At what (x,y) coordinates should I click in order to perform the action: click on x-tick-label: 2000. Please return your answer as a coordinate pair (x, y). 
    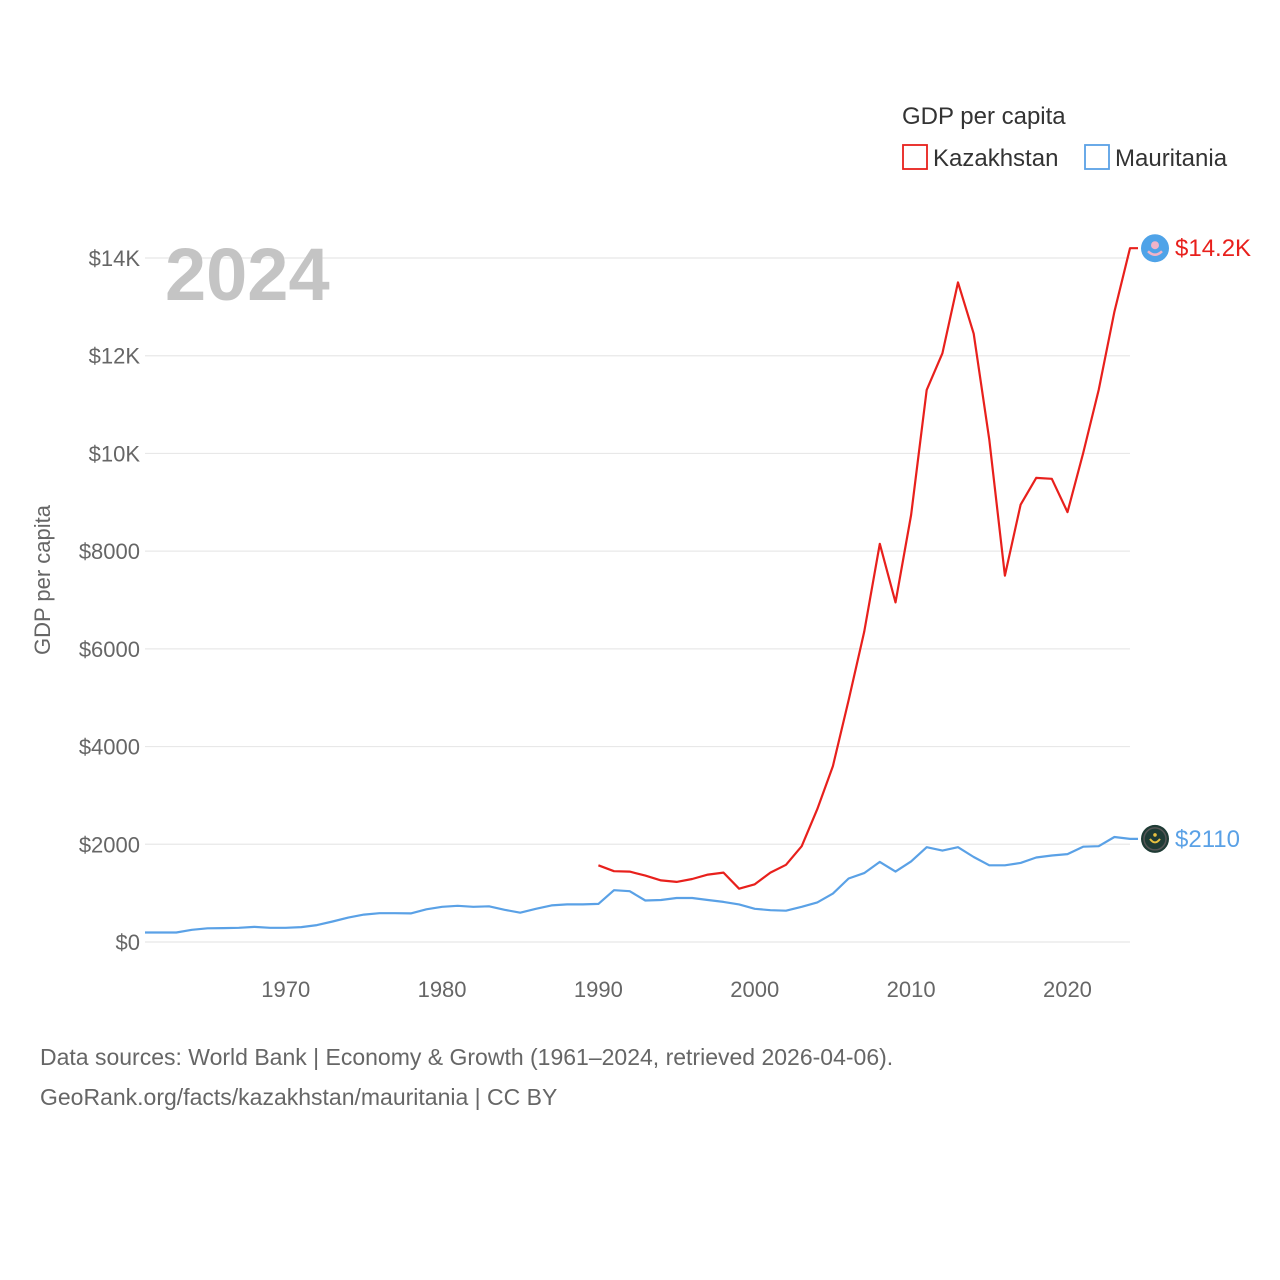
    Looking at the image, I should click on (754, 989).